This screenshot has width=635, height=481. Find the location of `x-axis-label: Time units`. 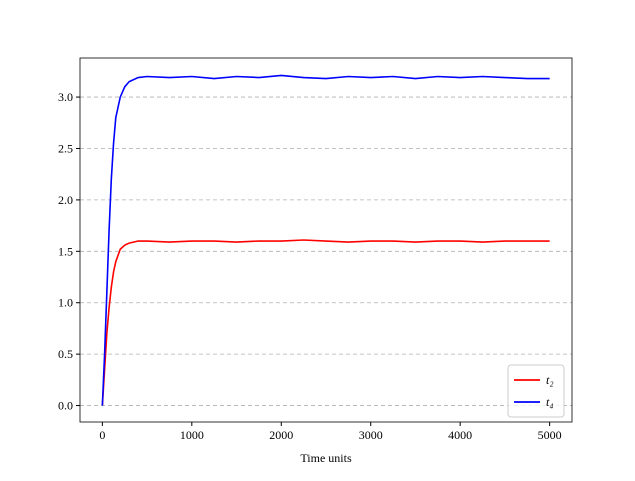

x-axis-label: Time units is located at coordinates (326, 458).